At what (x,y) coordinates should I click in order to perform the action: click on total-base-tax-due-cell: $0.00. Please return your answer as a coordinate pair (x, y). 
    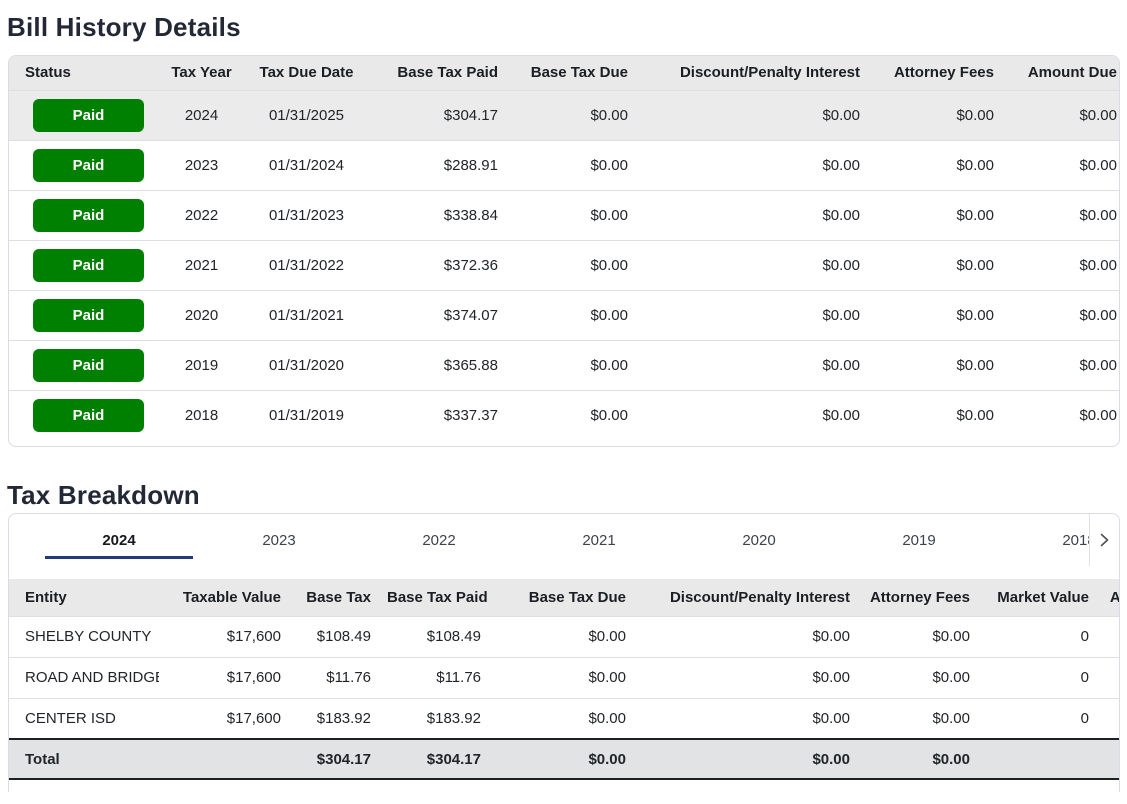
    Looking at the image, I should click on (561, 759).